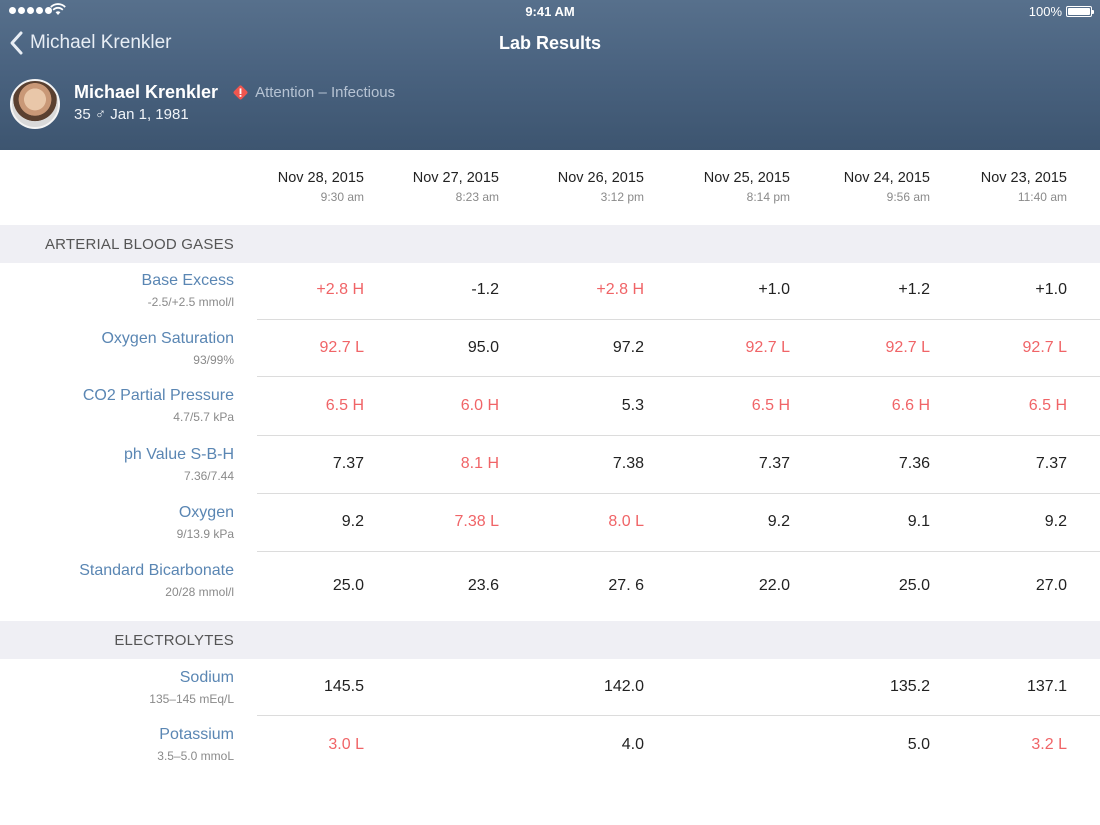 The width and height of the screenshot is (1100, 825). Describe the element at coordinates (550, 43) in the screenshot. I see `page-title: Lab Results` at that location.